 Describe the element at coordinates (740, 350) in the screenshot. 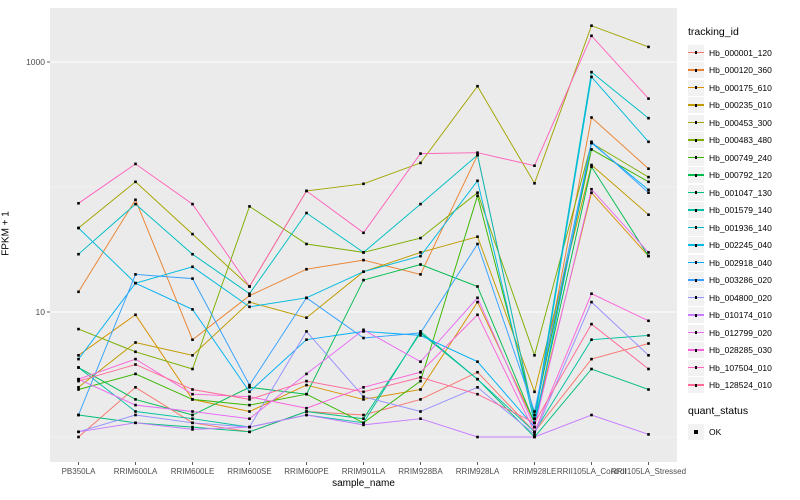

I see `legend-label: Hb_028285_030` at that location.